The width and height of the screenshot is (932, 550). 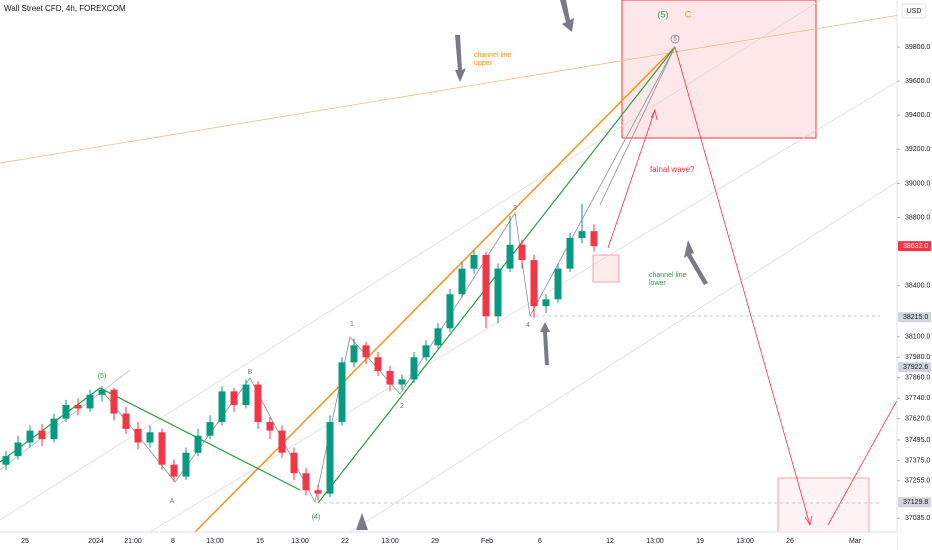 What do you see at coordinates (528, 325) in the screenshot?
I see `wave-label: 4` at bounding box center [528, 325].